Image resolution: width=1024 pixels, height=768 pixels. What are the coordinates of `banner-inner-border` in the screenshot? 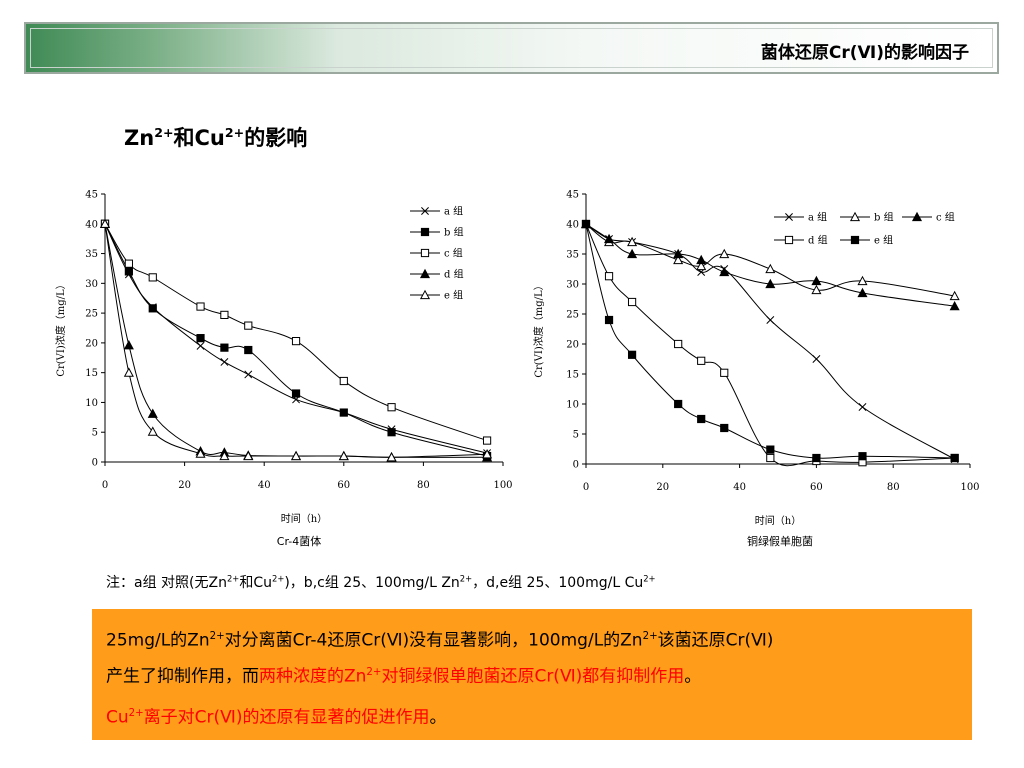 It's located at (511, 48).